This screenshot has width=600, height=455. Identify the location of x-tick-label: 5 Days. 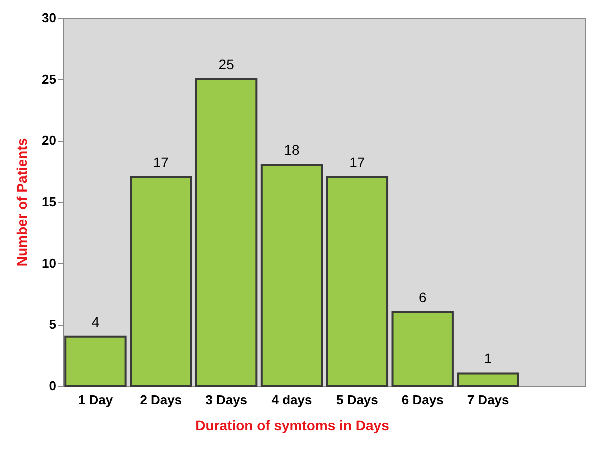
(357, 400).